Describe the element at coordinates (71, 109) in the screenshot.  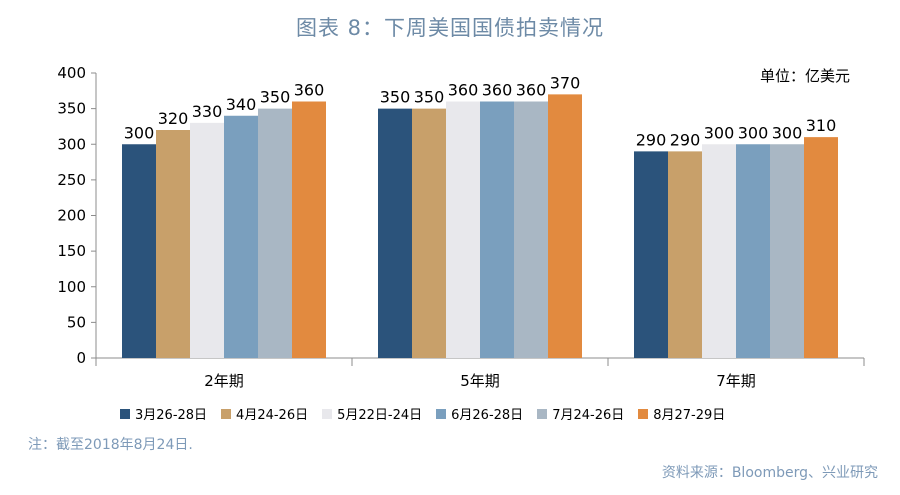
I see `y-tick-label: 350` at that location.